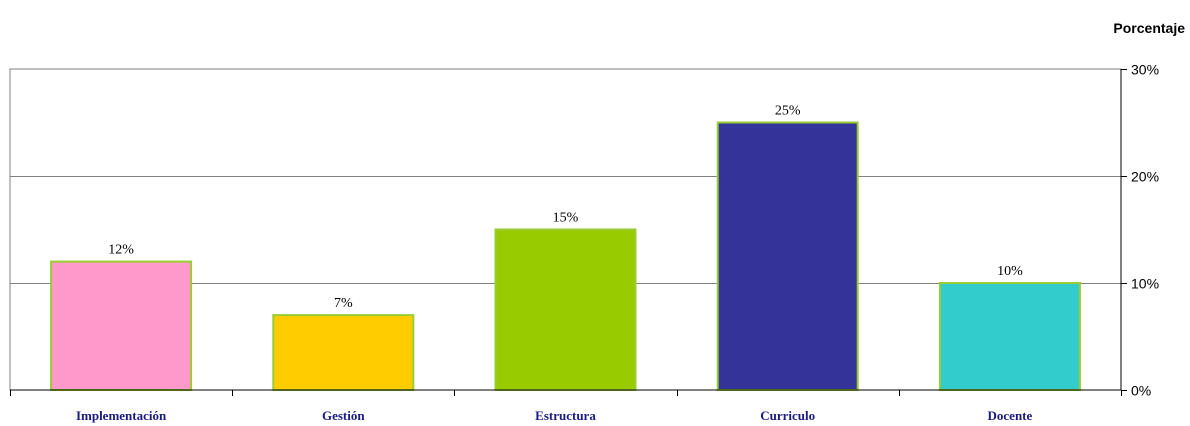  I want to click on category-label: Docente, so click(1010, 415).